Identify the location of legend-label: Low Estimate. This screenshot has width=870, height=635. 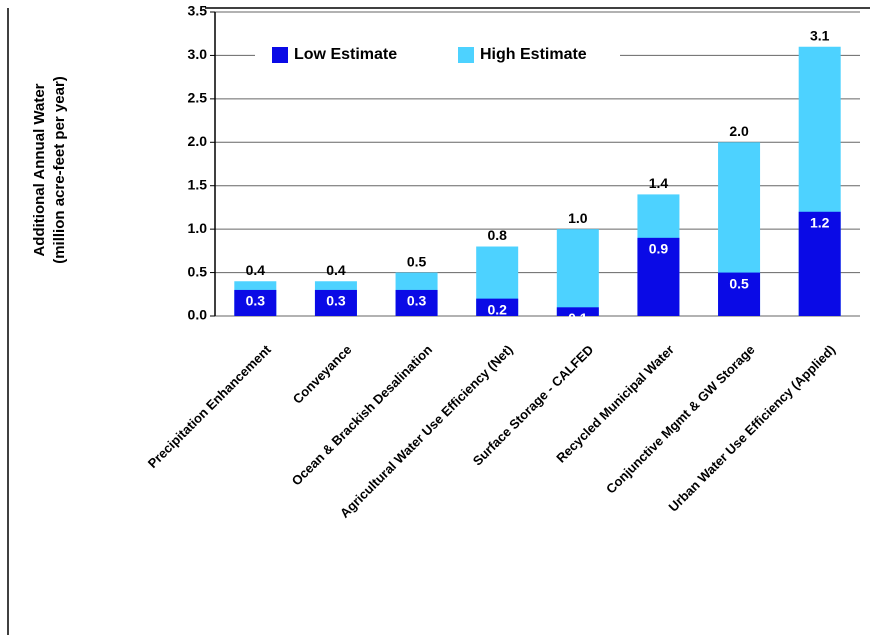
(345, 54).